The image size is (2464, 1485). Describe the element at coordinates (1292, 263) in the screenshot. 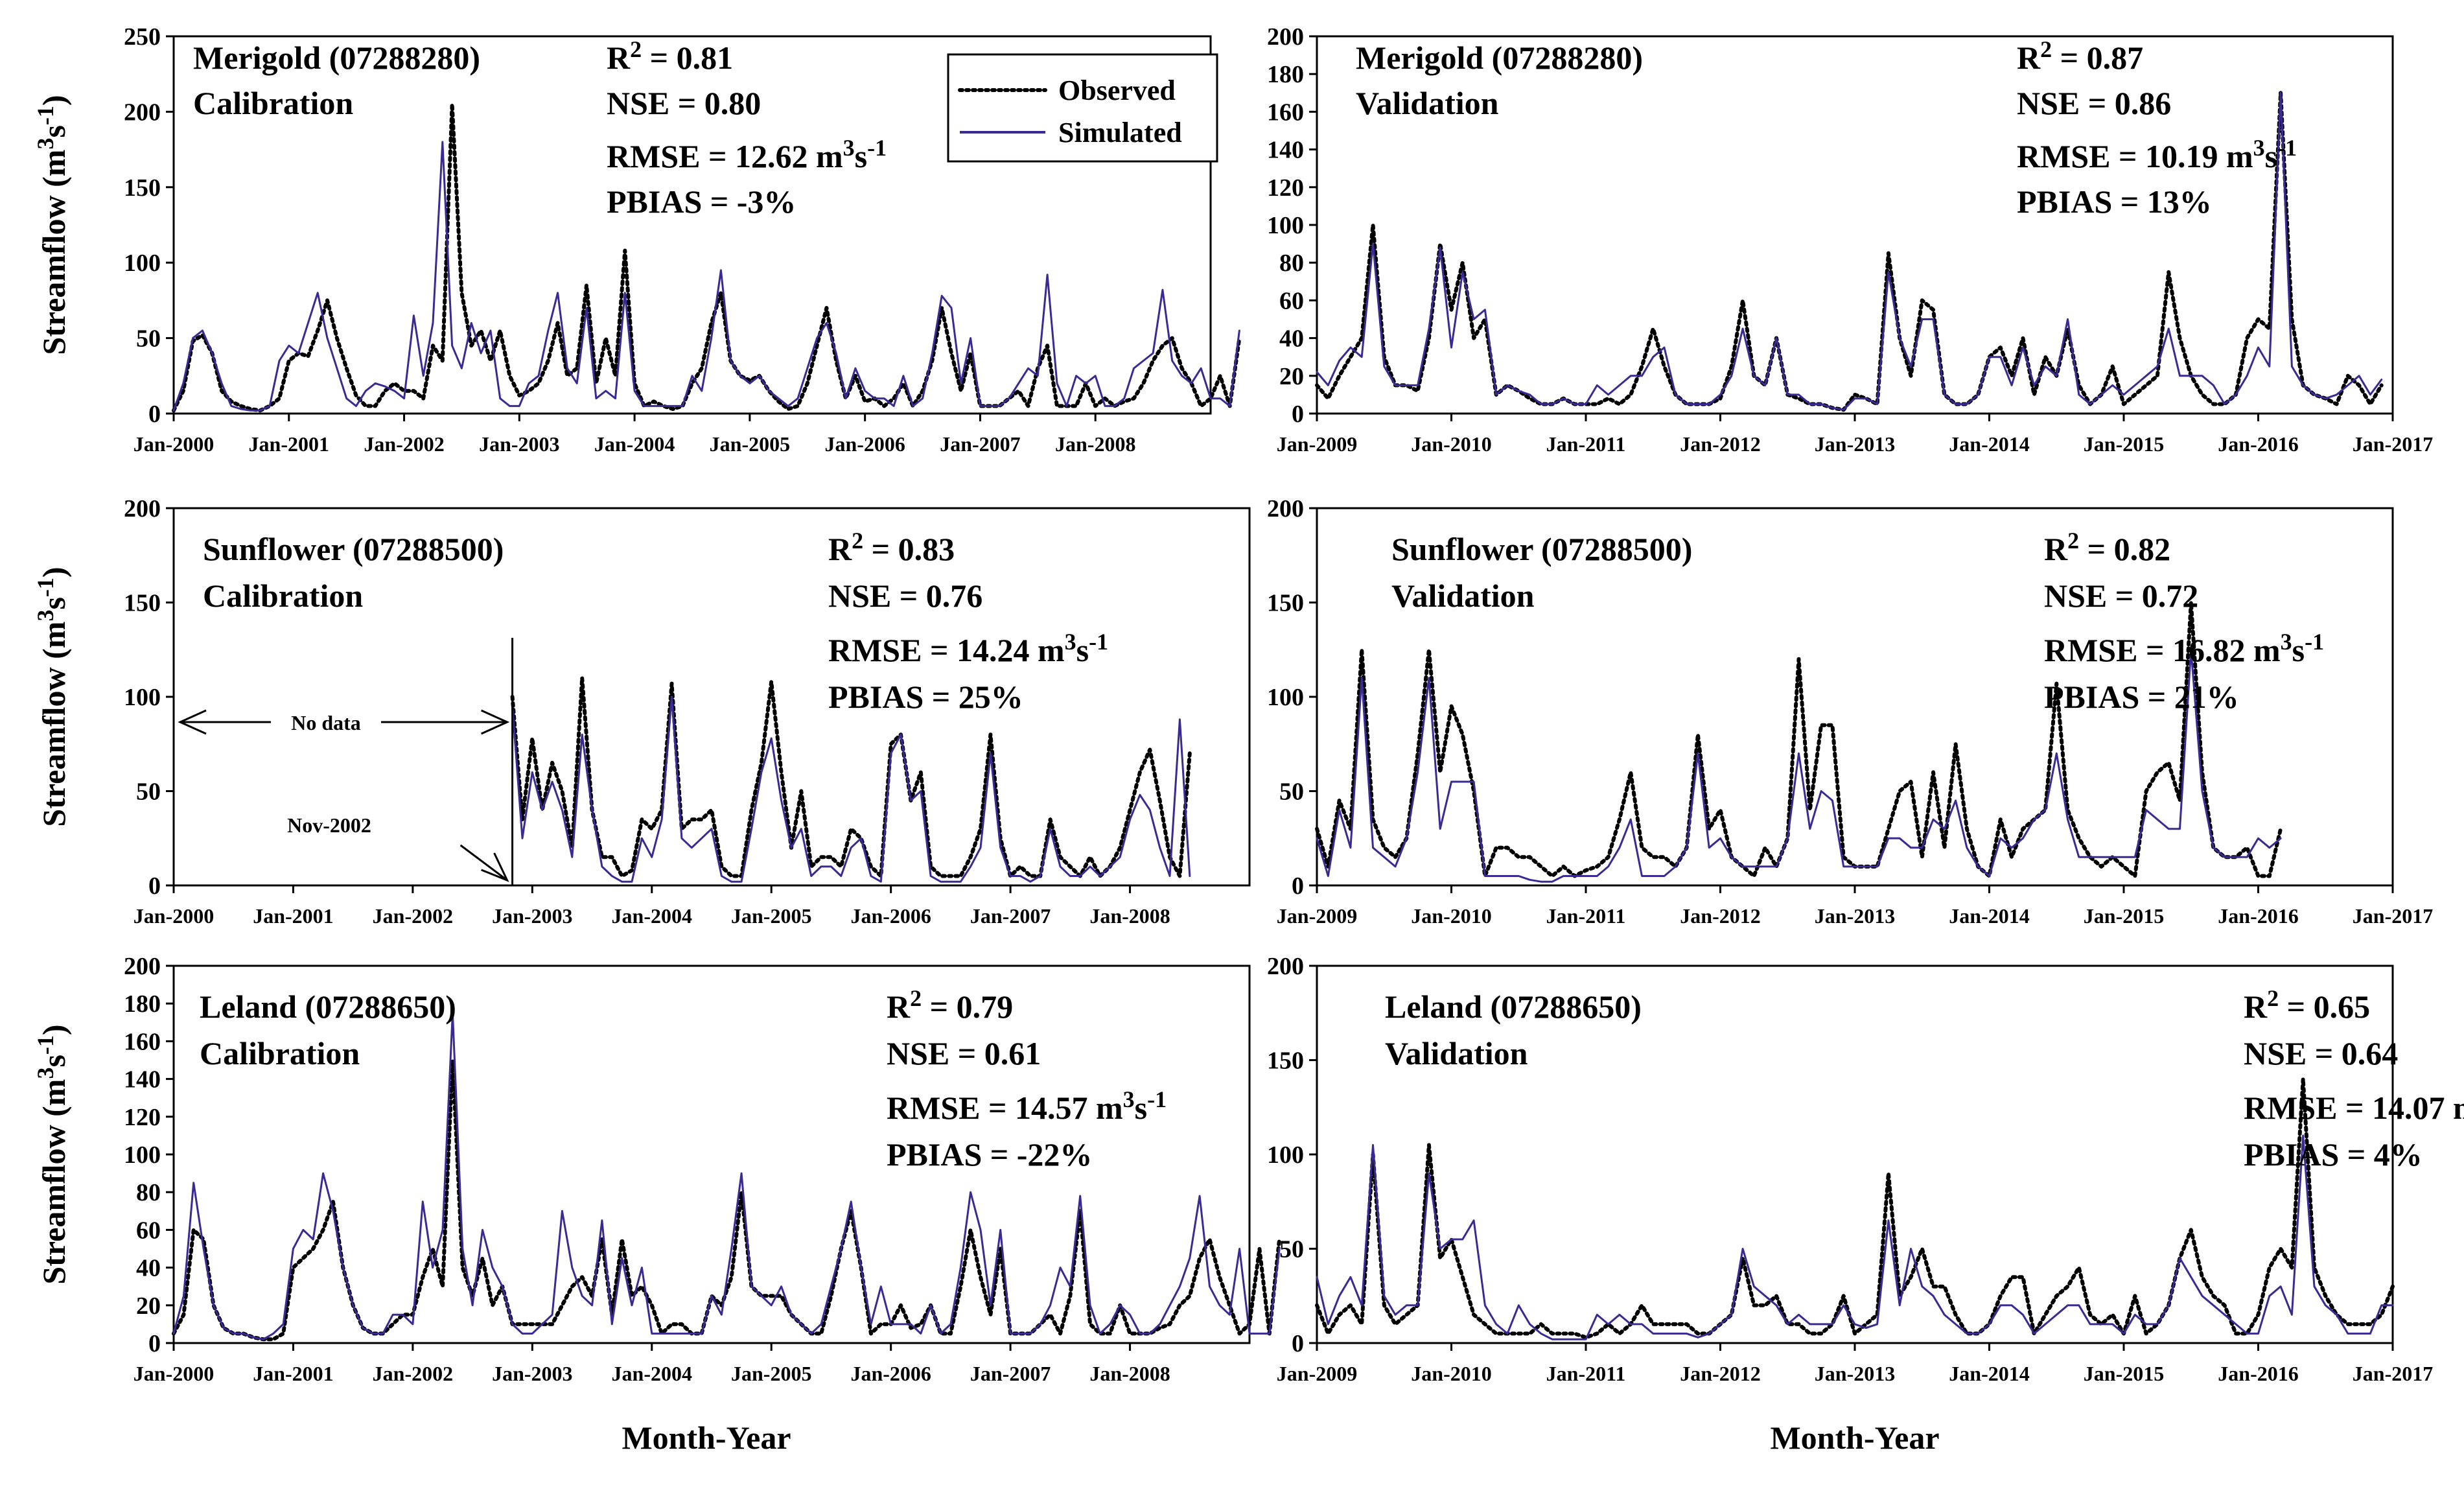

I see `y-tick-label: 80` at that location.